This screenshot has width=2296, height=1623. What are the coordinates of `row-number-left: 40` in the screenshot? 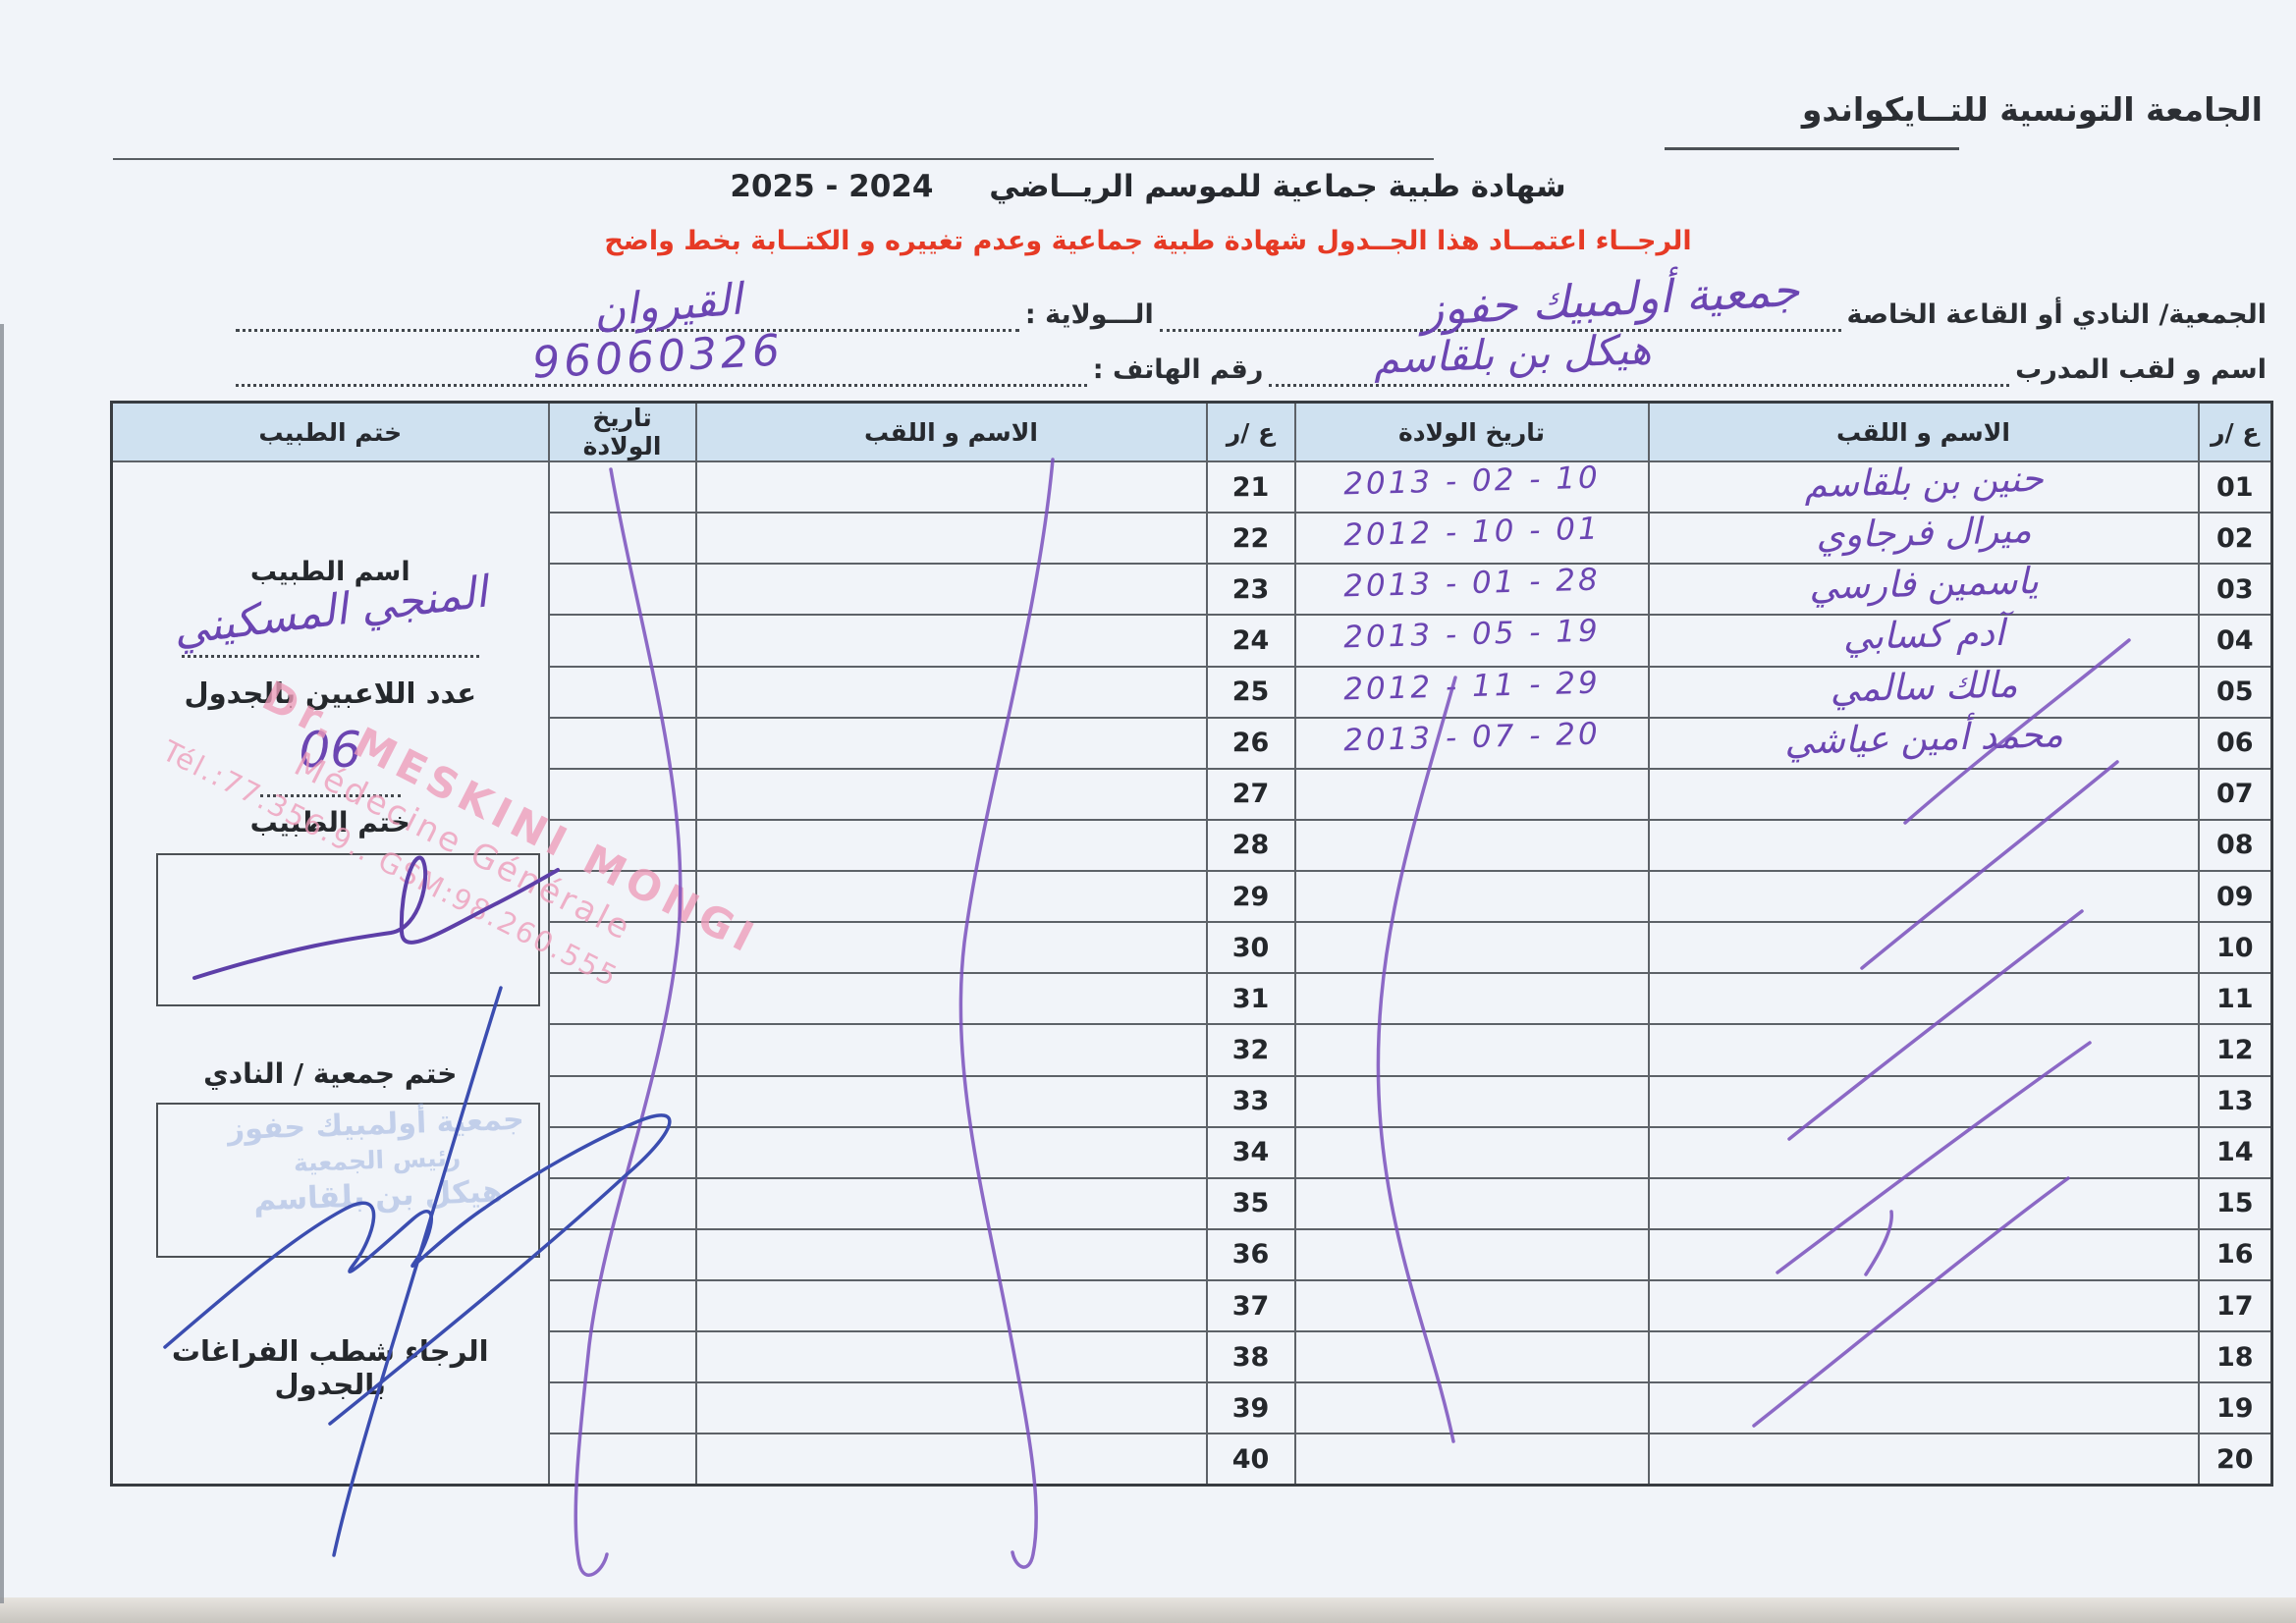 It's located at (1250, 1460).